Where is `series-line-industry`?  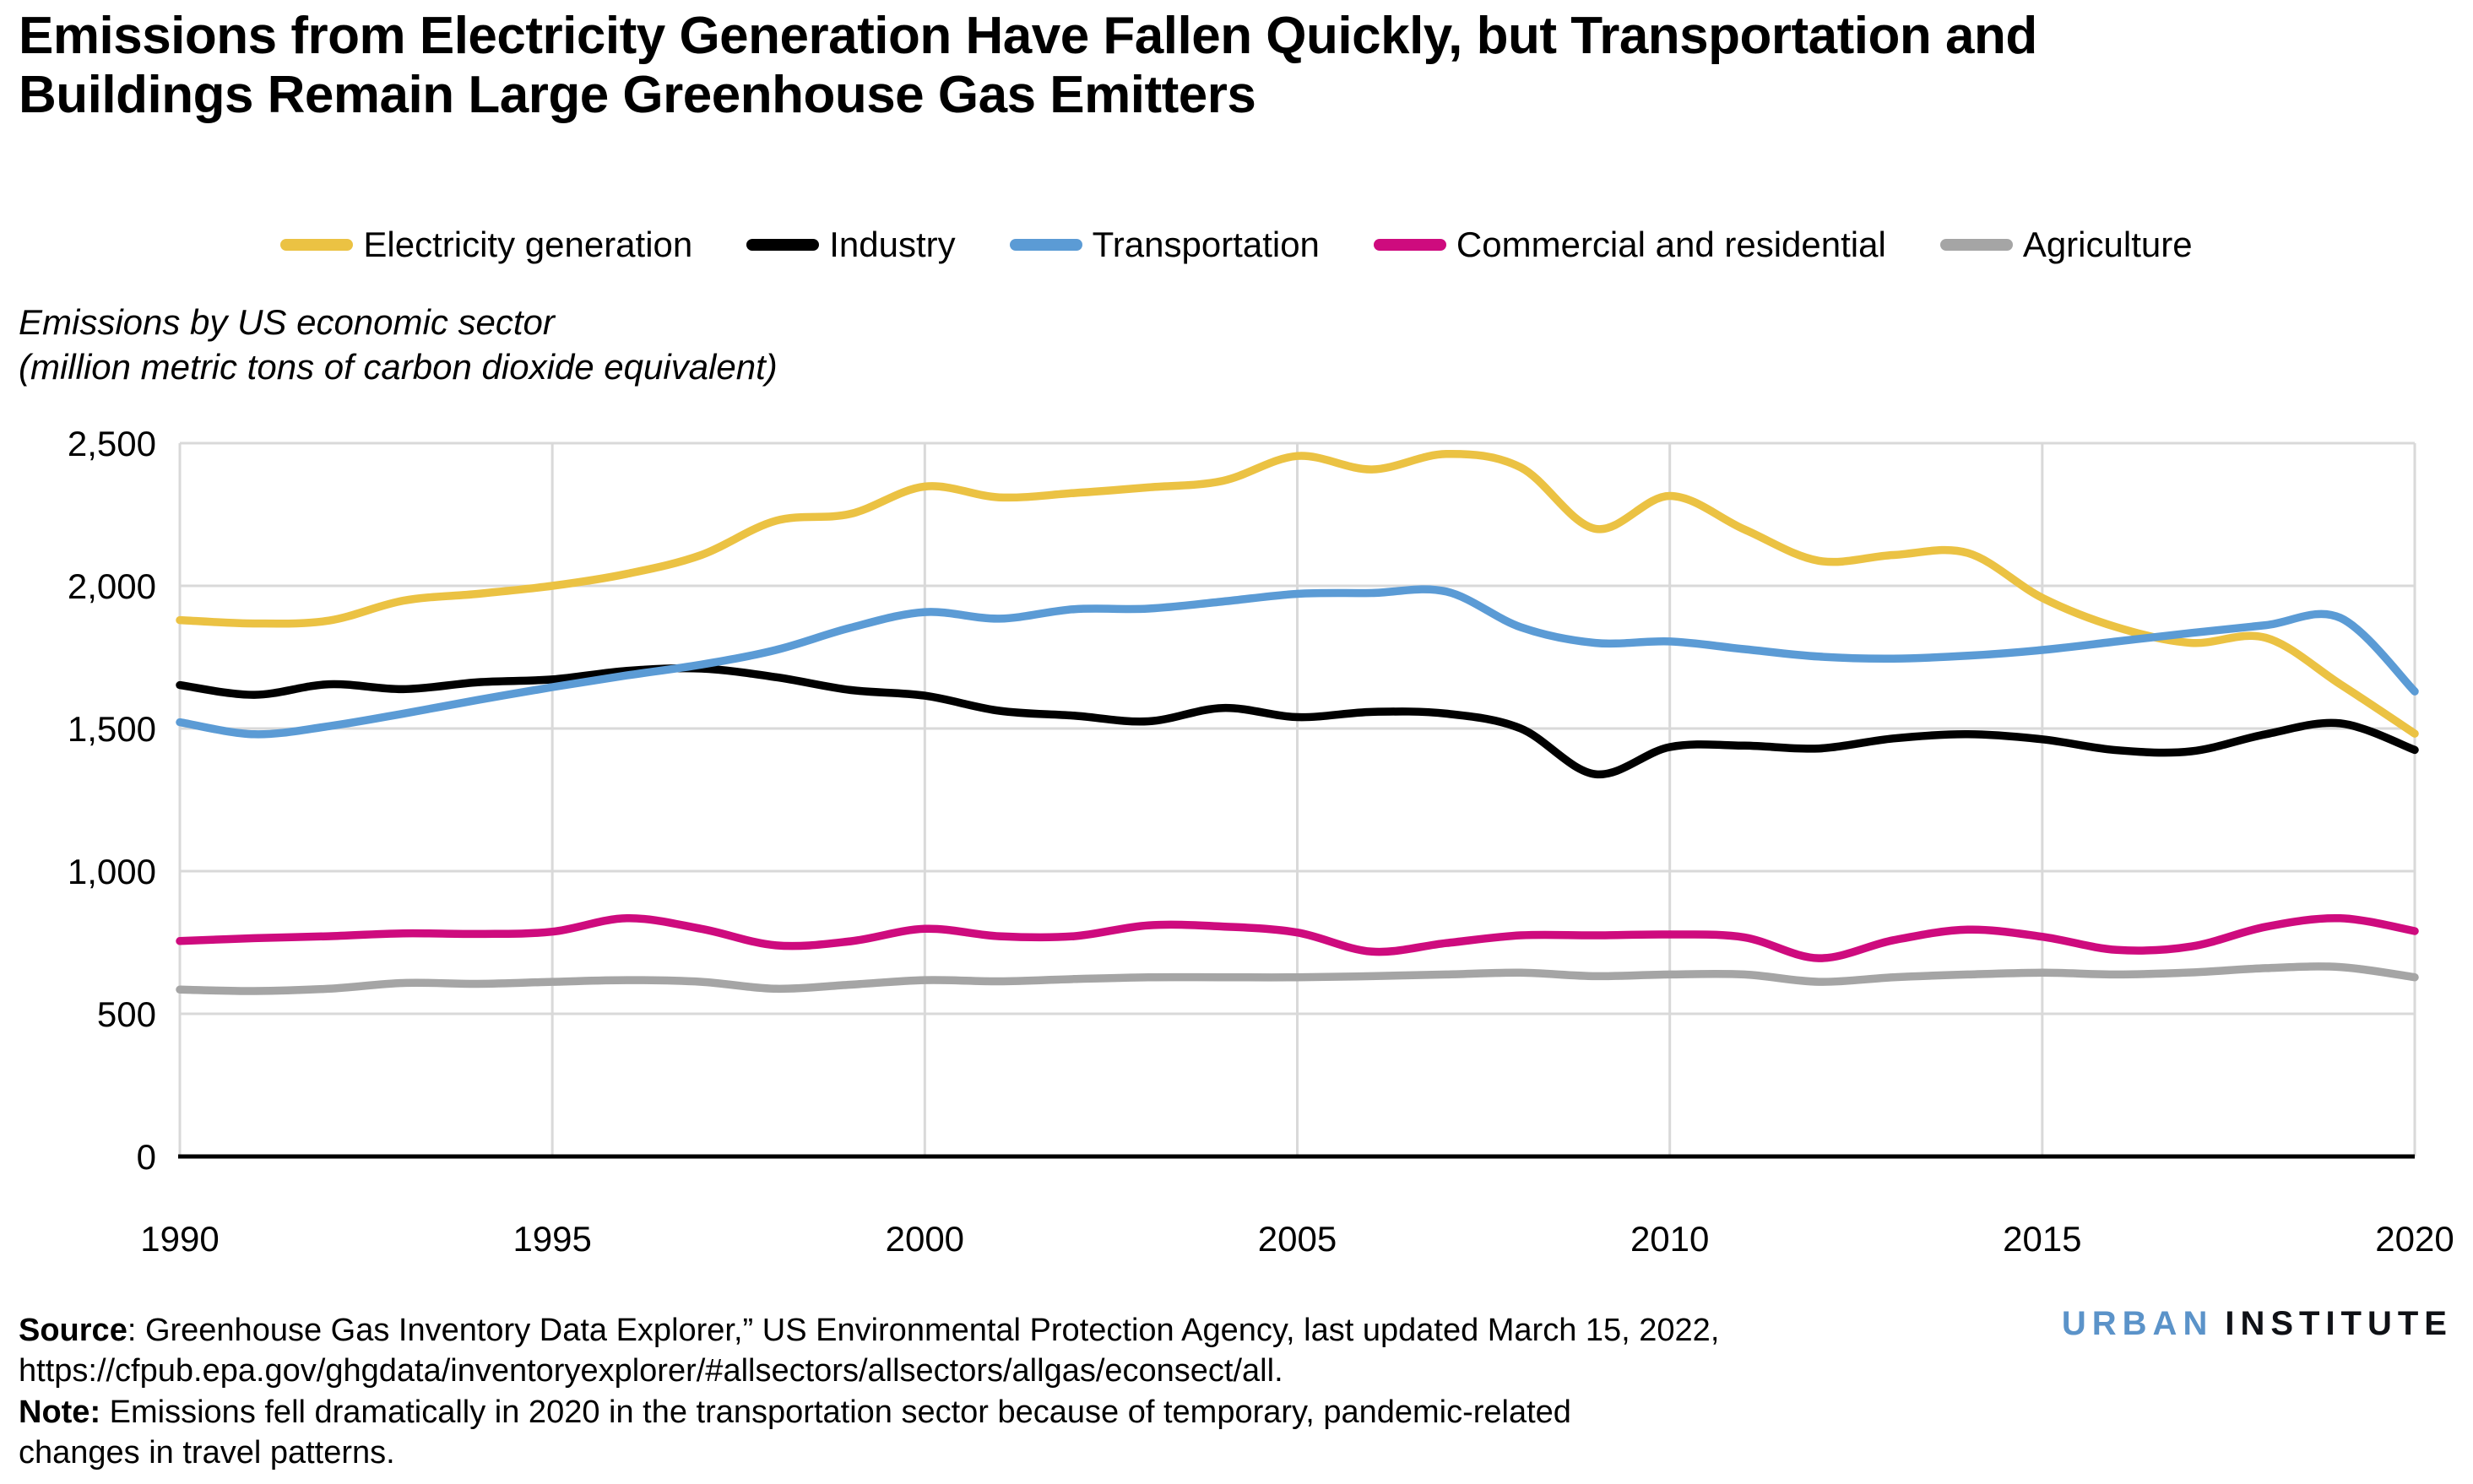 series-line-industry is located at coordinates (1297, 721).